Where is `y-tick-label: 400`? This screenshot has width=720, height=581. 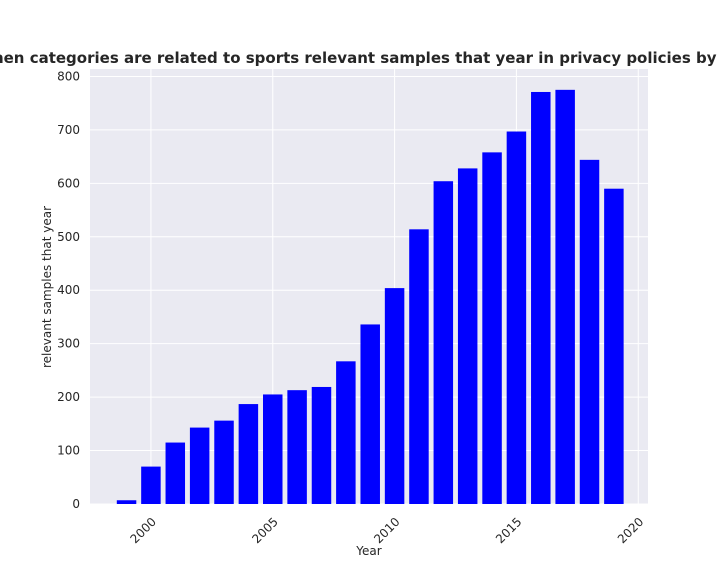
y-tick-label: 400 is located at coordinates (68, 290).